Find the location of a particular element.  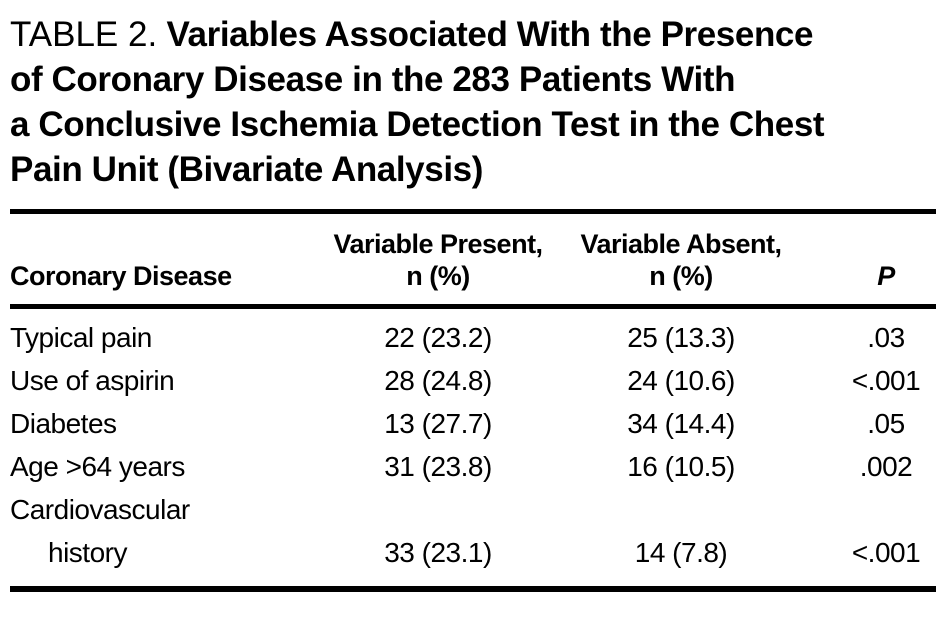

value-absent: 16 (10.5) is located at coordinates (681, 466).